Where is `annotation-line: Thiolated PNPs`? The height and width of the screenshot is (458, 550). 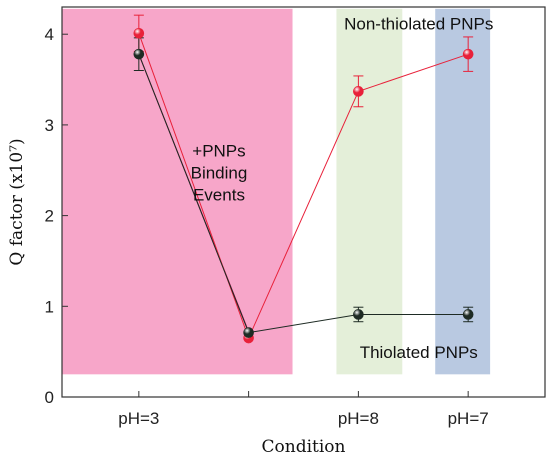
annotation-line: Thiolated PNPs is located at coordinates (419, 352).